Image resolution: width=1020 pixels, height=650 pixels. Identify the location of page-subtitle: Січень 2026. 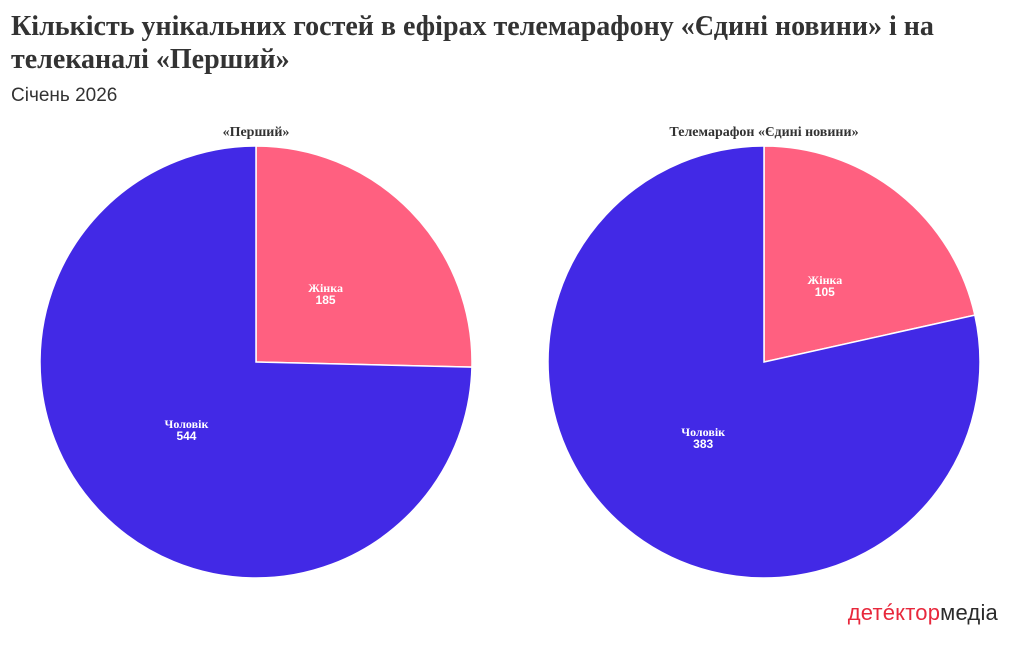
(64, 95).